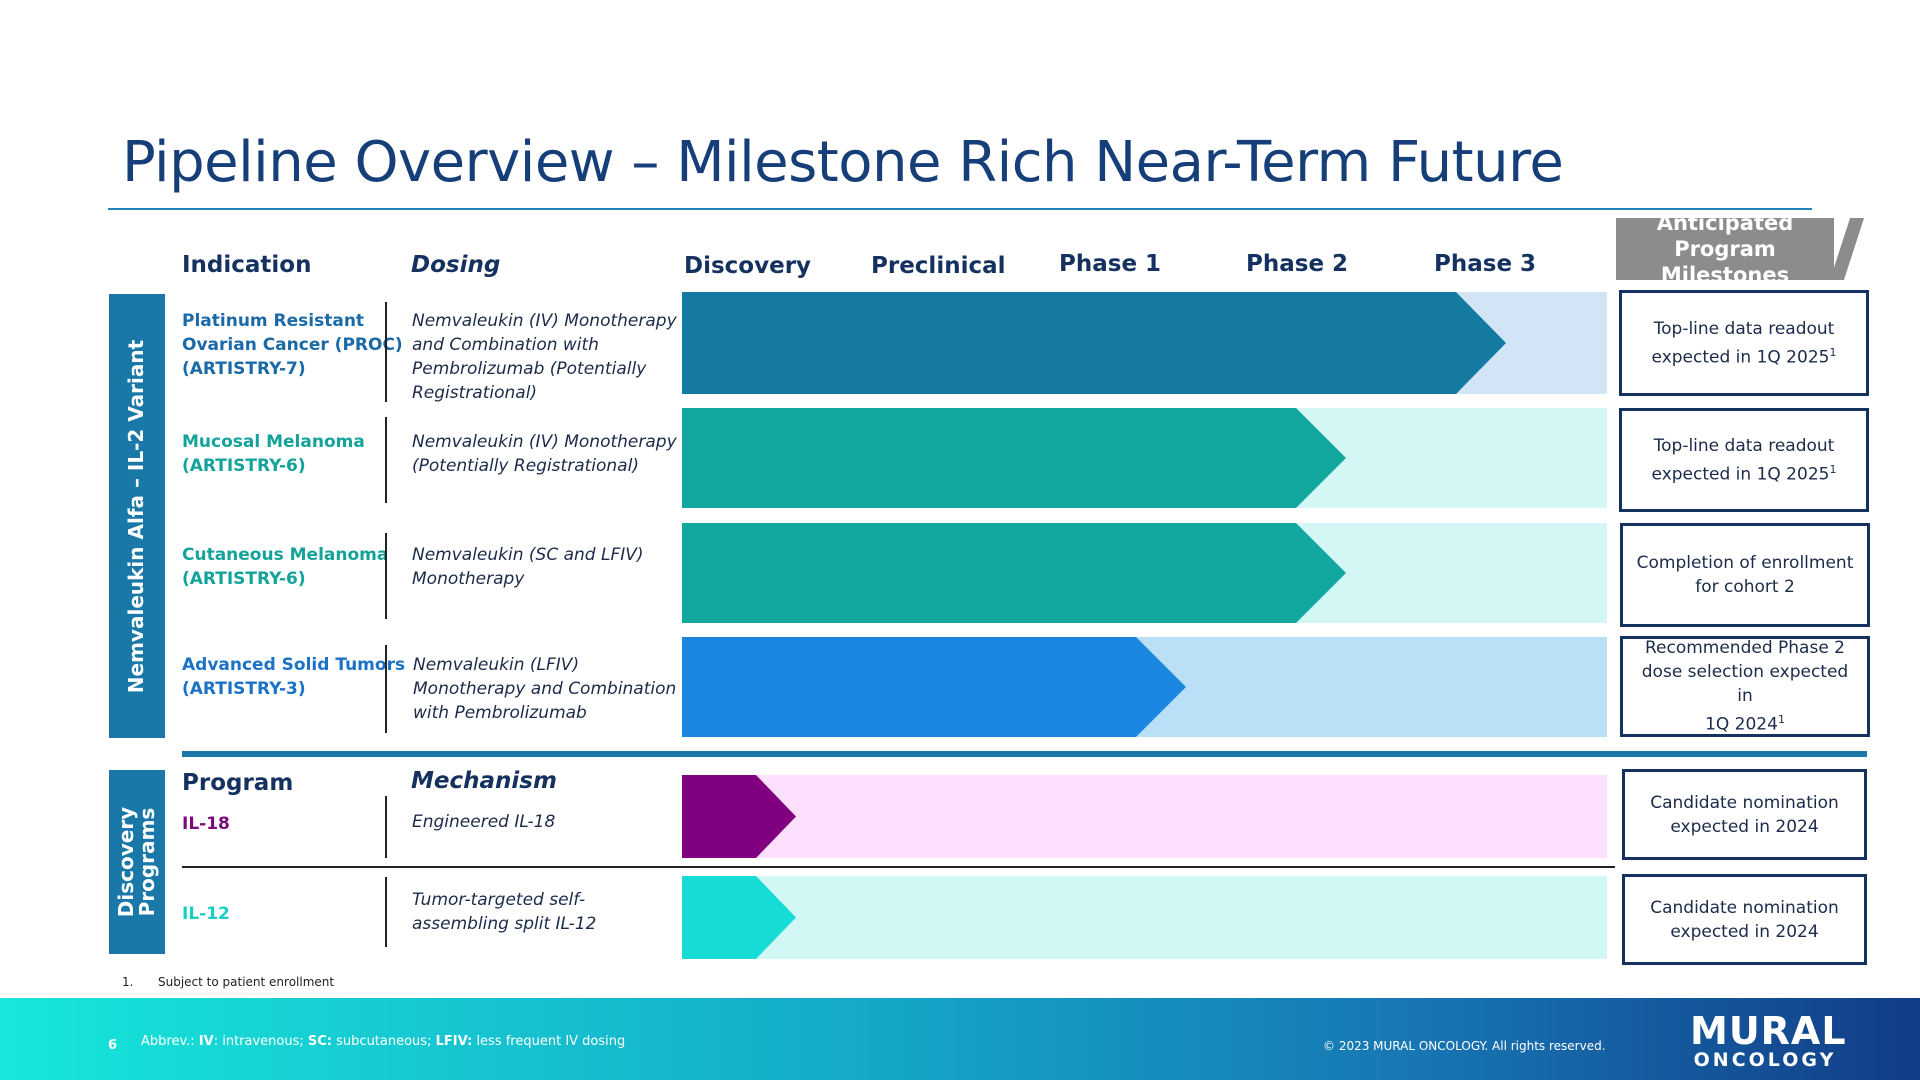 This screenshot has width=1920, height=1080. What do you see at coordinates (544, 442) in the screenshot?
I see `dosing-line: Nemvaleukin (IV) Monotherapy` at bounding box center [544, 442].